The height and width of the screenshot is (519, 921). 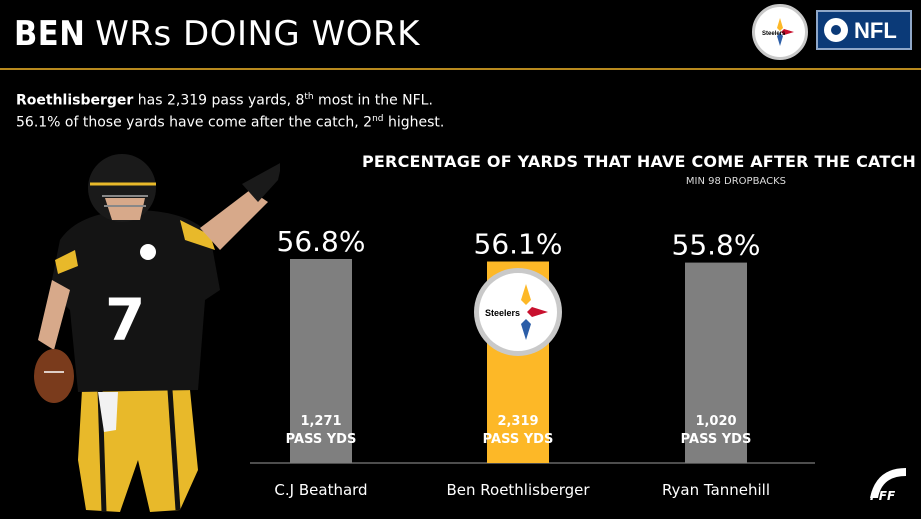 I want to click on nfl-logo-text: NFL, so click(x=875, y=30).